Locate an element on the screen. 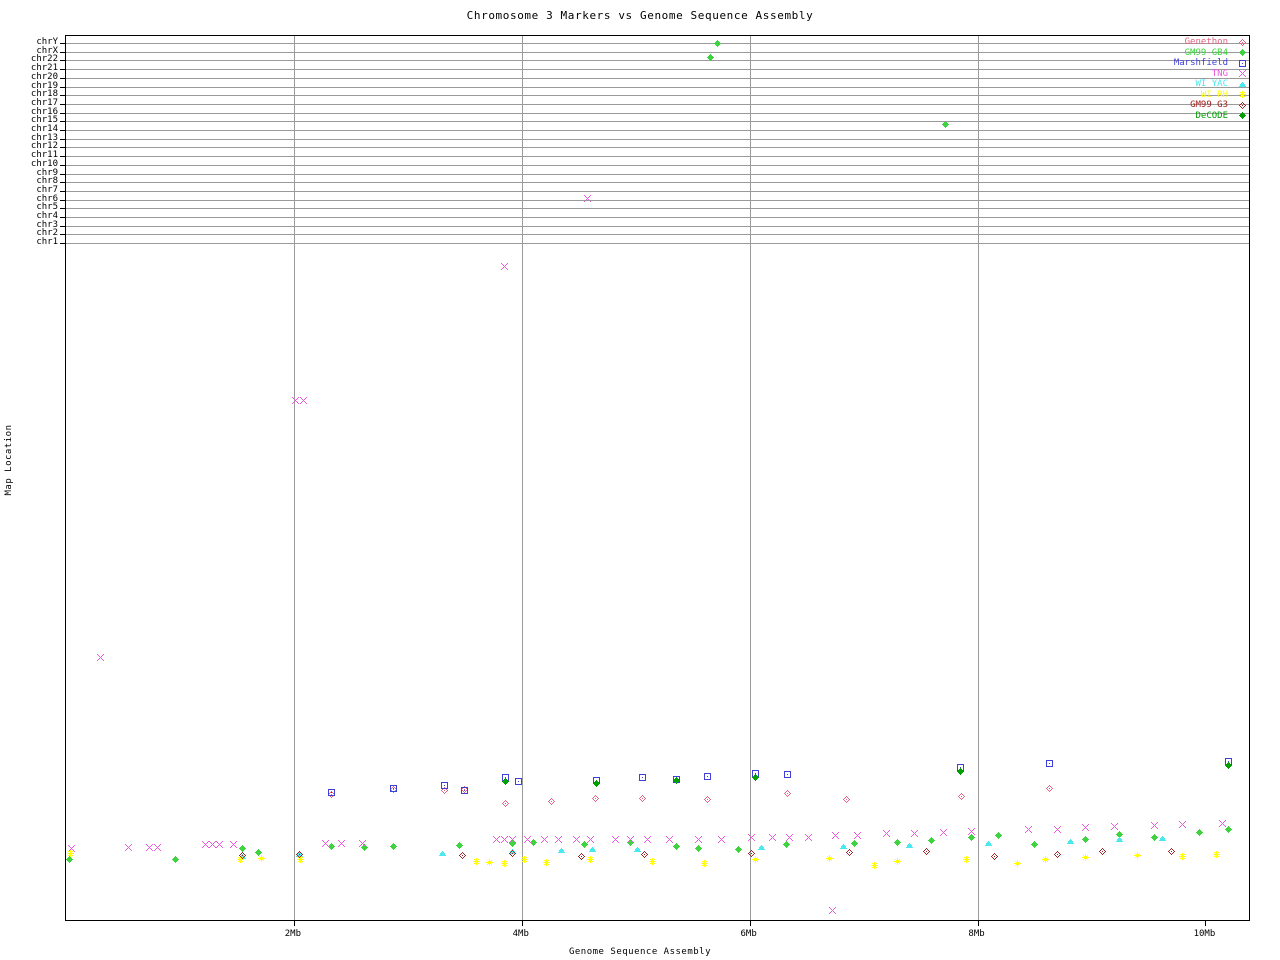 The image size is (1280, 960). y-axis-label-chr7: chr7 is located at coordinates (47, 189).